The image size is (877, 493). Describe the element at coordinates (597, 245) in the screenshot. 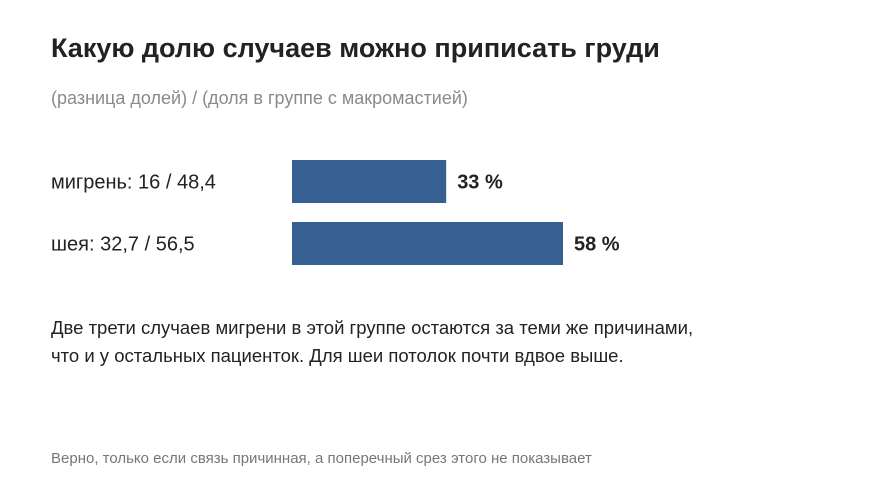

I see `value-label: 58 %` at that location.